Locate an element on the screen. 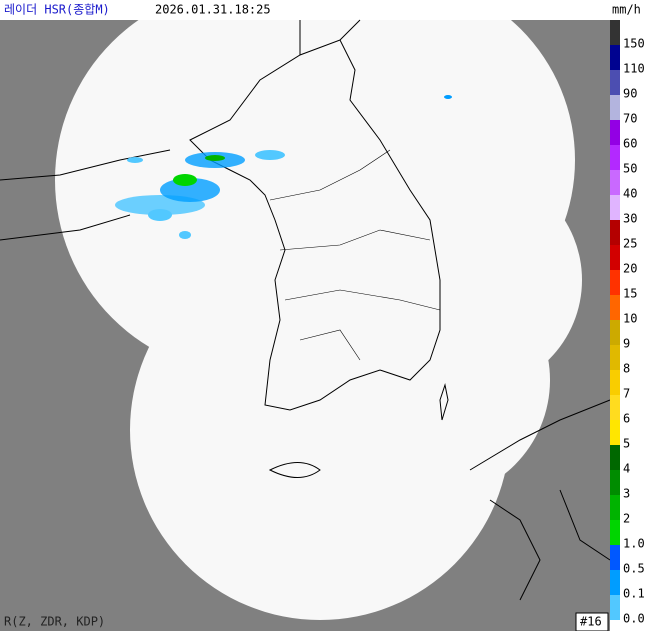 This screenshot has width=646, height=631. legend-label: 25 is located at coordinates (630, 244).